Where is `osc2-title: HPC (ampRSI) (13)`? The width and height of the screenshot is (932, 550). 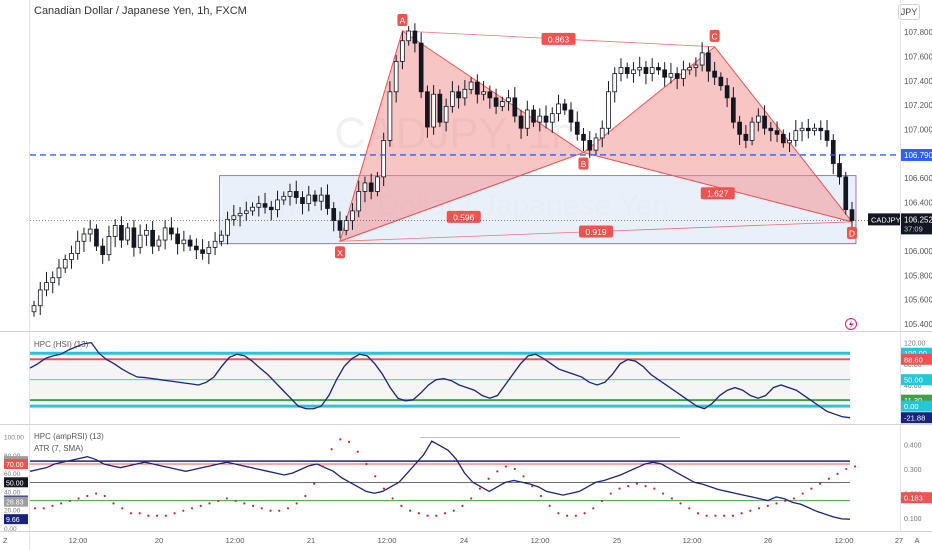 osc2-title: HPC (ampRSI) (13) is located at coordinates (69, 436).